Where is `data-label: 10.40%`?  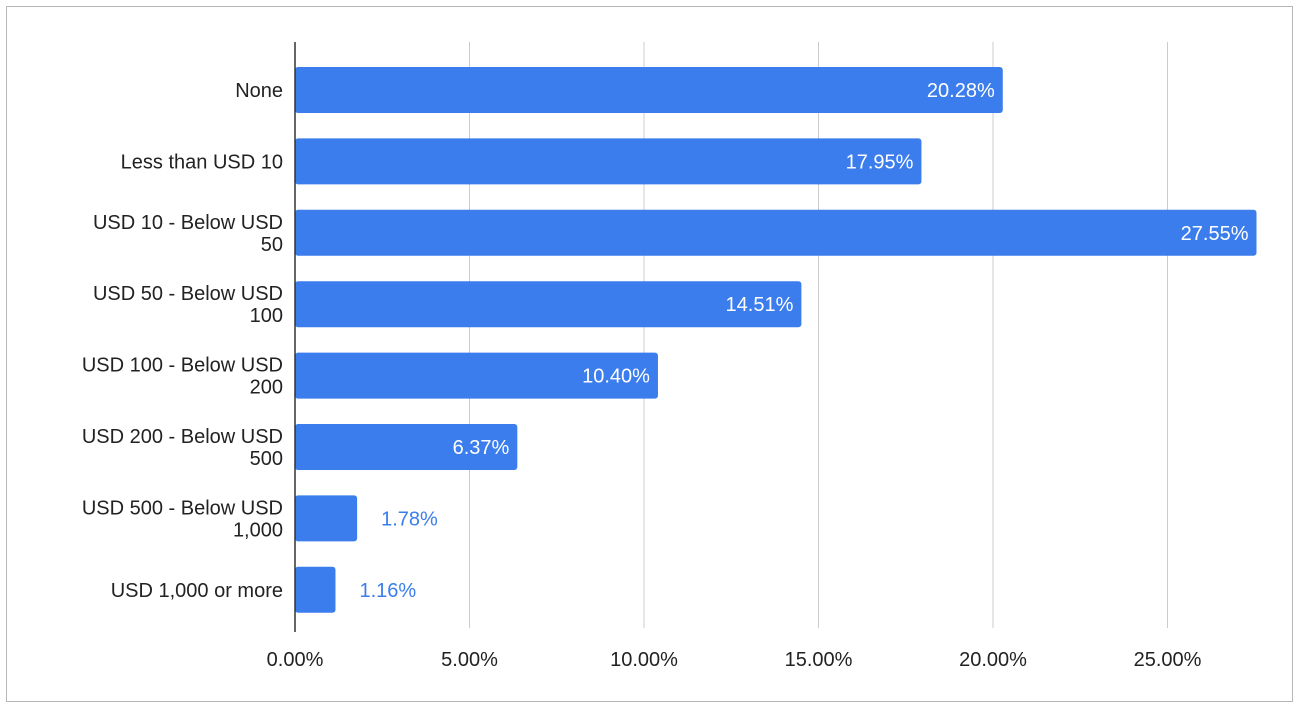
data-label: 10.40% is located at coordinates (616, 377).